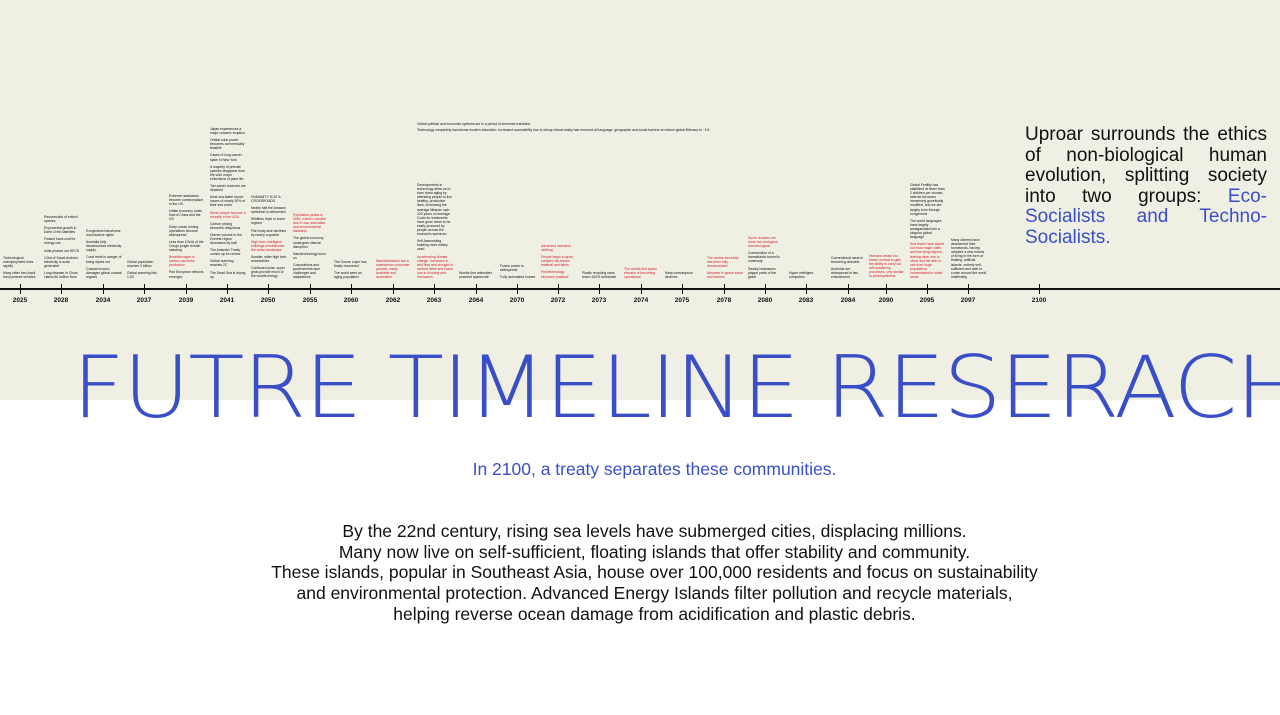 Image resolution: width=1280 pixels, height=715 pixels. What do you see at coordinates (60, 241) in the screenshot?
I see `timeline-event: Finland bans coal for energy use` at bounding box center [60, 241].